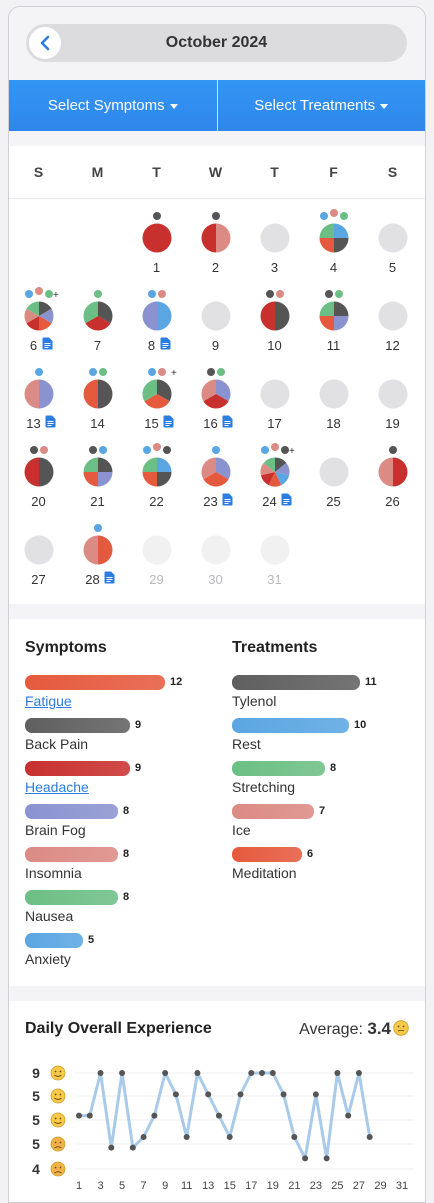 Image resolution: width=434 pixels, height=1203 pixels. What do you see at coordinates (371, 682) in the screenshot?
I see `count-value: 11` at bounding box center [371, 682].